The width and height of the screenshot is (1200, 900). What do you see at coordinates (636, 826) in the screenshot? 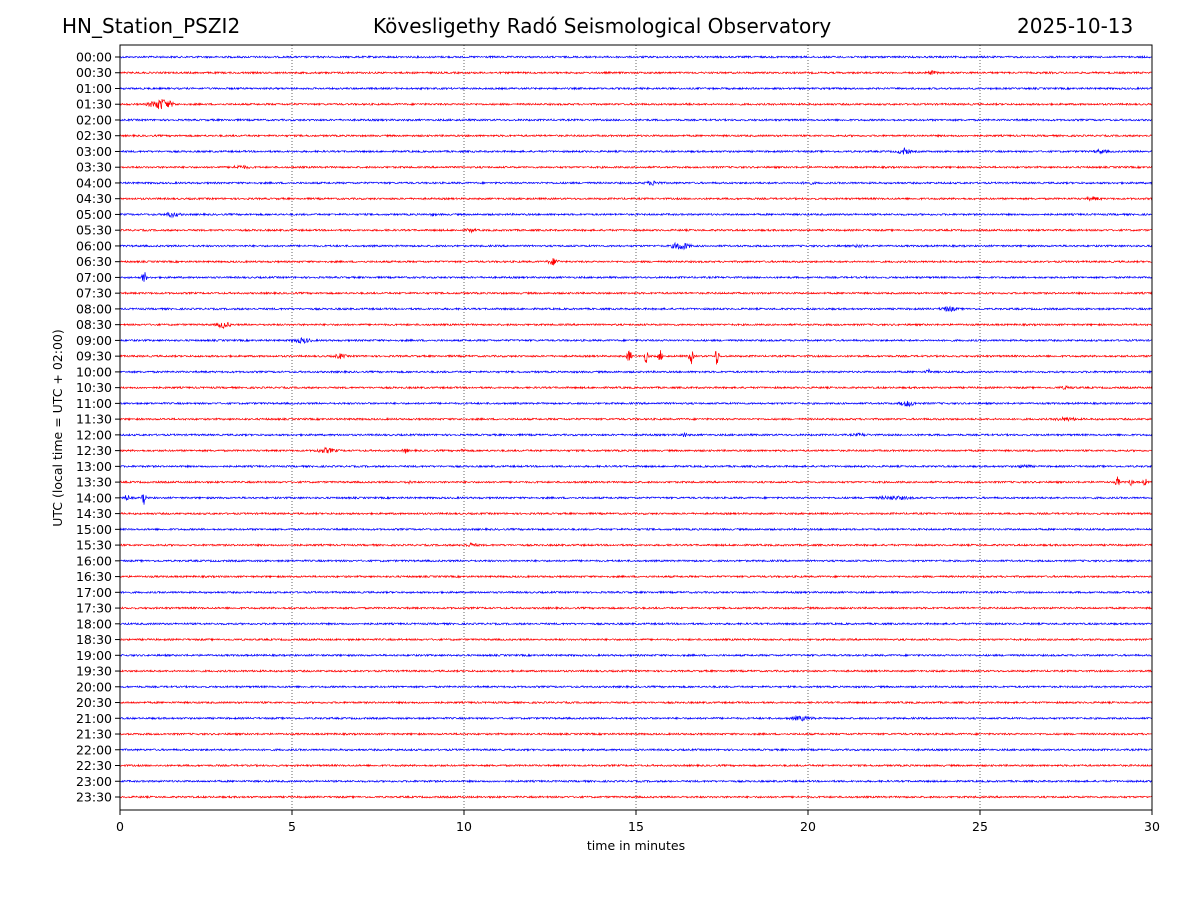
I see `x-tick-label: 15` at bounding box center [636, 826].